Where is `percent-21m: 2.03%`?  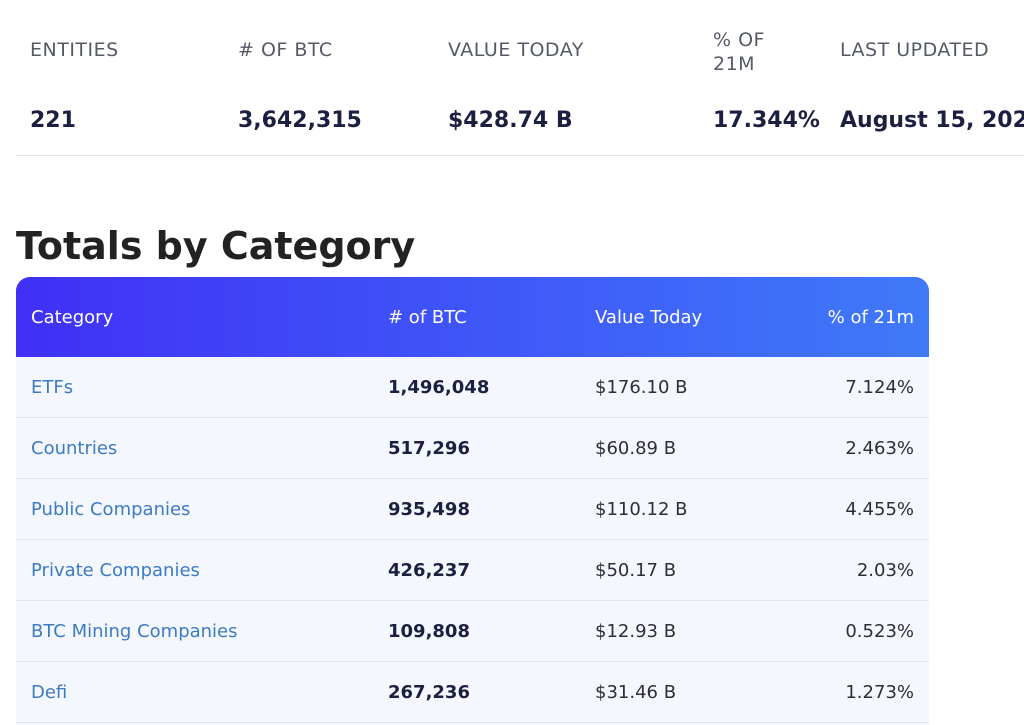
percent-21m: 2.03% is located at coordinates (885, 570).